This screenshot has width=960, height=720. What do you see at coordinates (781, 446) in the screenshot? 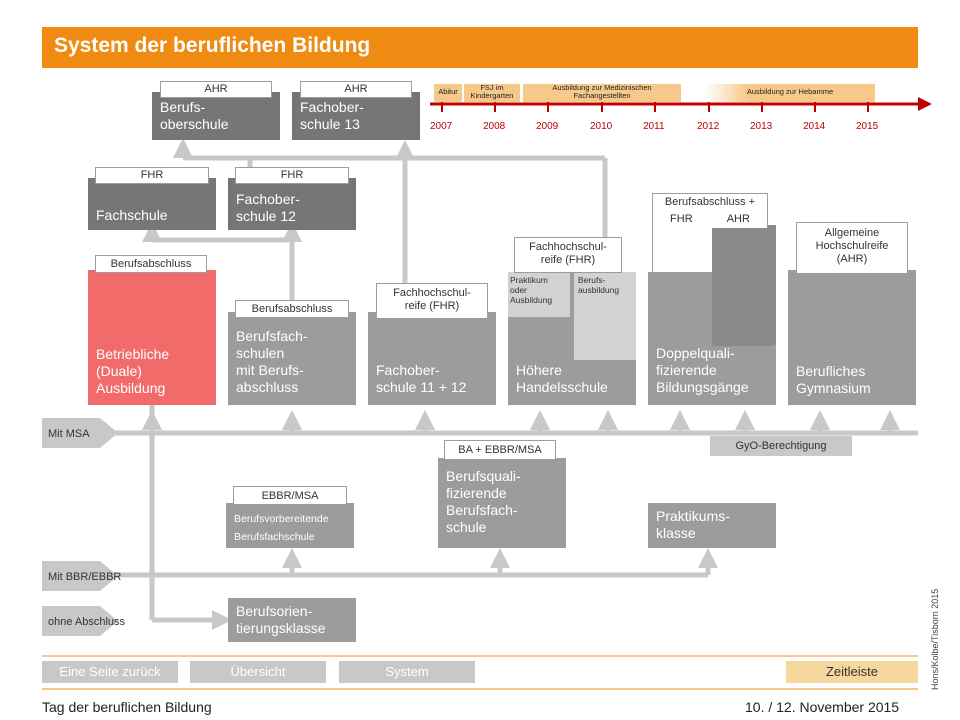
I see `gyo-berechtigung-label: GyO-Berechtigung` at bounding box center [781, 446].